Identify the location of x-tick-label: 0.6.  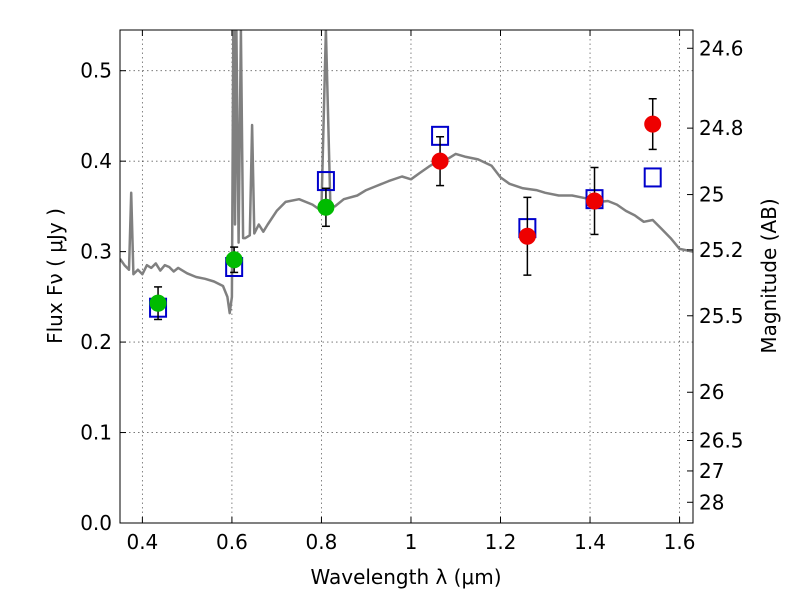
(232, 542).